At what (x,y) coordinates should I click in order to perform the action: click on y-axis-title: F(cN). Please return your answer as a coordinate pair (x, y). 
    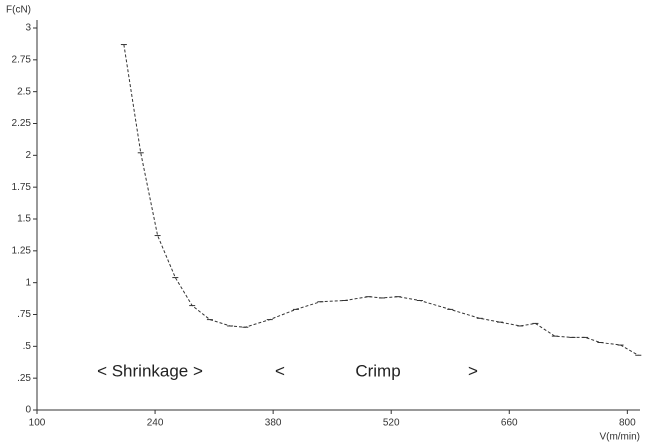
    Looking at the image, I should click on (18, 10).